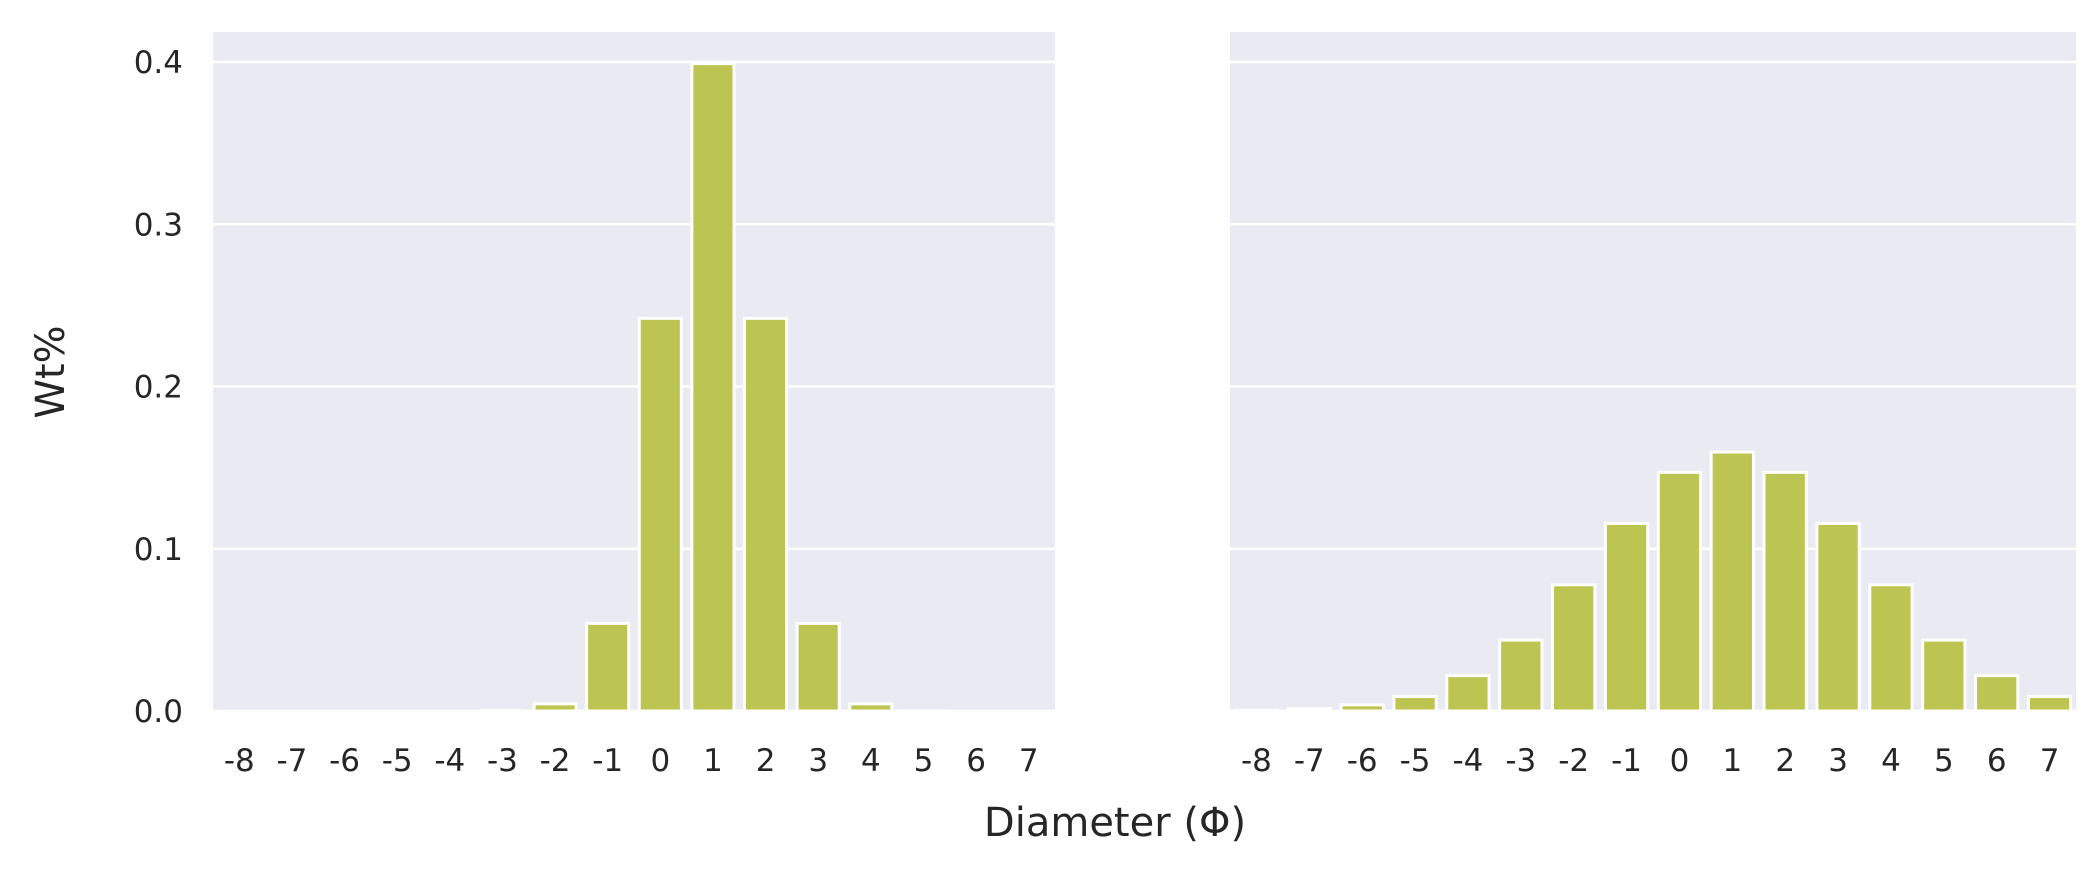 This screenshot has width=2100, height=879. I want to click on left-y-tick-label: 0.0, so click(158, 712).